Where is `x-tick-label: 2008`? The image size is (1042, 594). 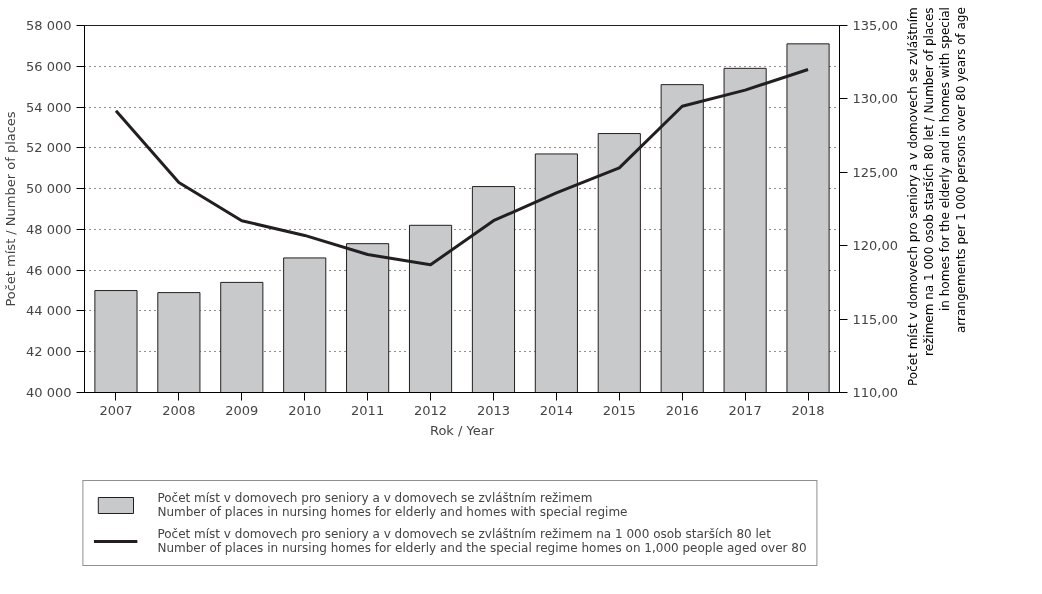
x-tick-label: 2008 is located at coordinates (179, 410).